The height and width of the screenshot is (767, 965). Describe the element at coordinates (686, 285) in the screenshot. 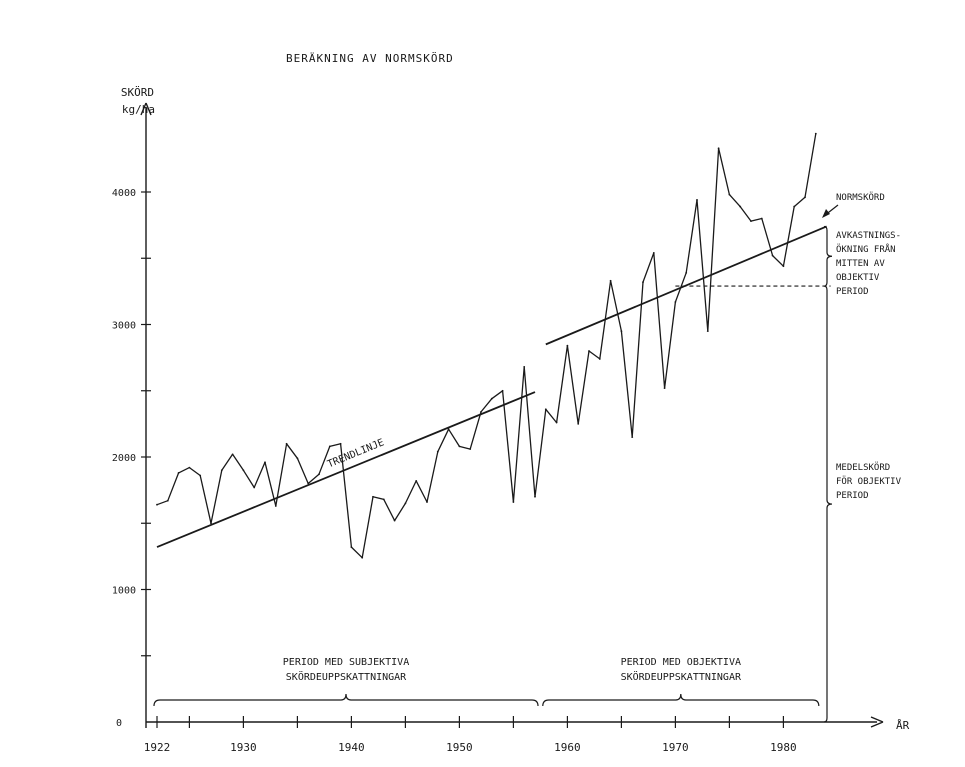

I see `normskord-line` at that location.